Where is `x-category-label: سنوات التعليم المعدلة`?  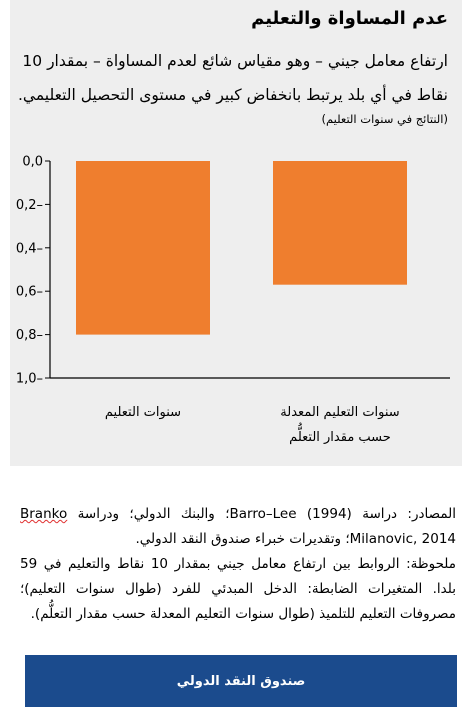
x-category-label: سنوات التعليم المعدلة is located at coordinates (339, 412).